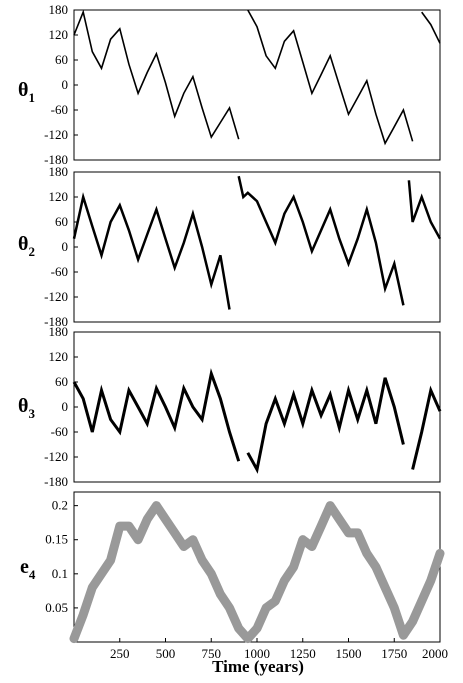 The height and width of the screenshot is (683, 463). Describe the element at coordinates (60, 505) in the screenshot. I see `y-tick-label: 0.2` at that location.